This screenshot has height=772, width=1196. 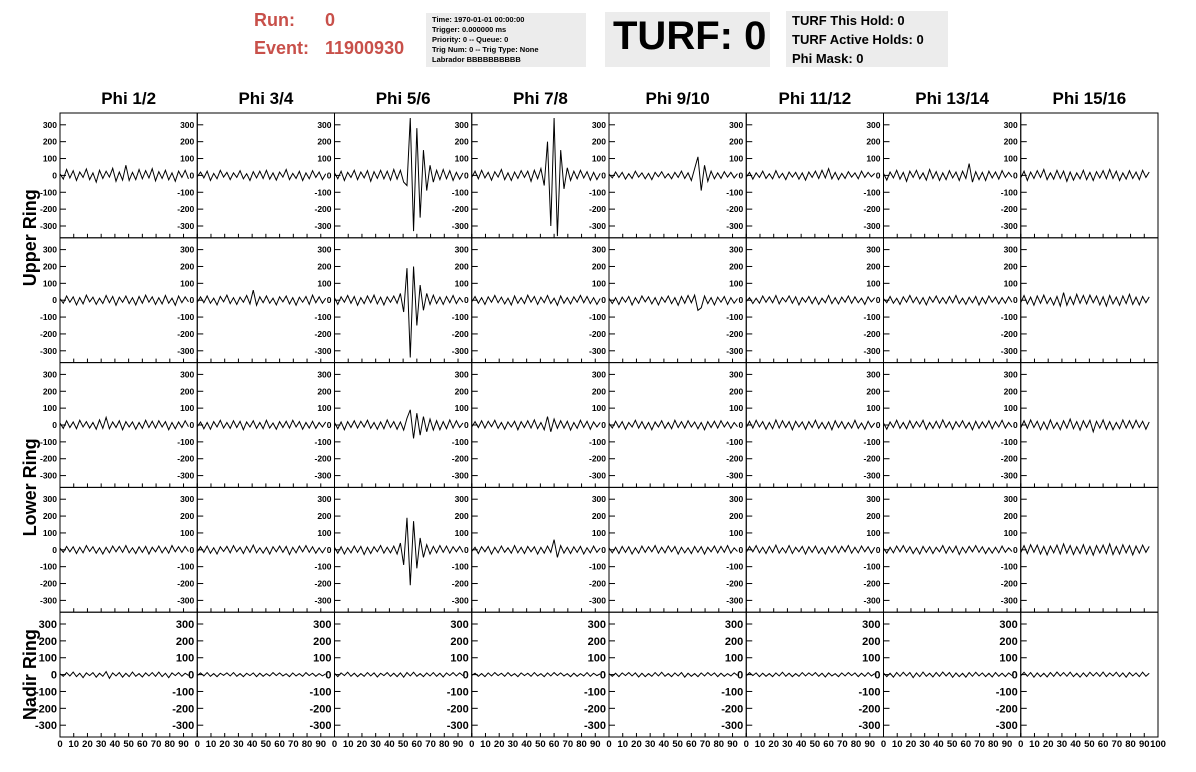 I want to click on x-tick-label: 80, so click(x=993, y=744).